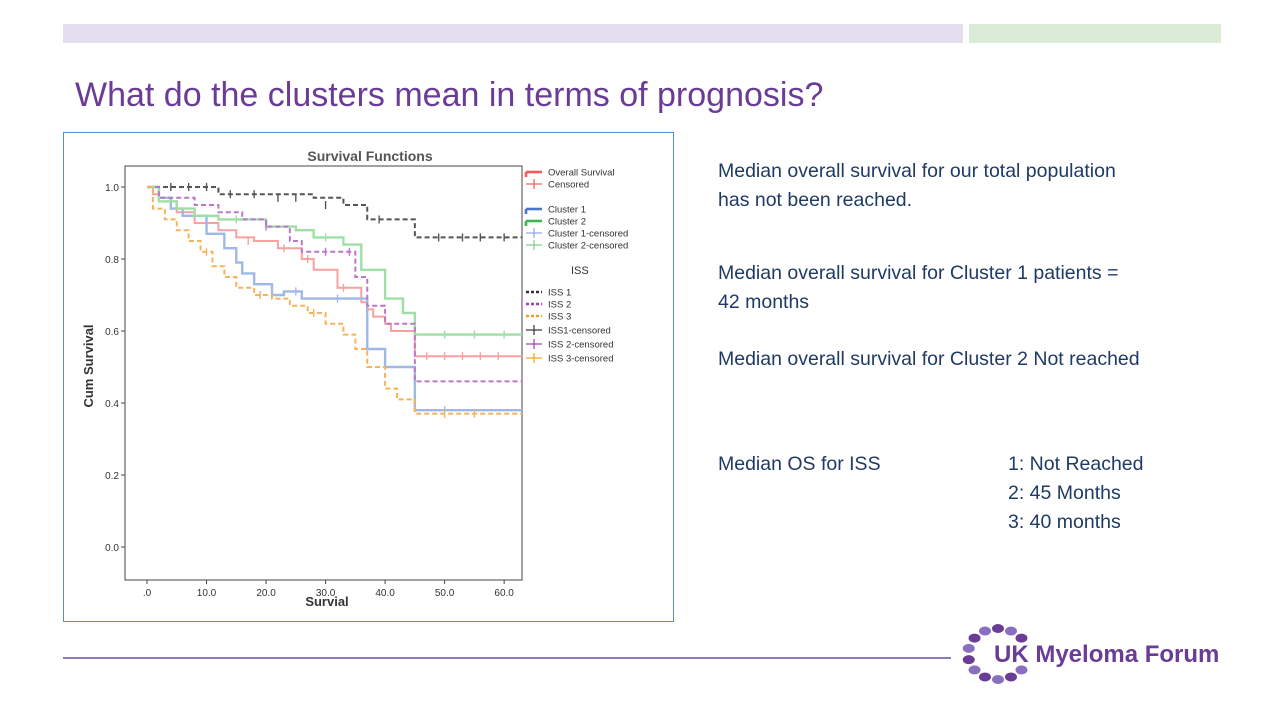  What do you see at coordinates (1064, 522) in the screenshot?
I see `iss-3-value: 3: 40 months` at bounding box center [1064, 522].